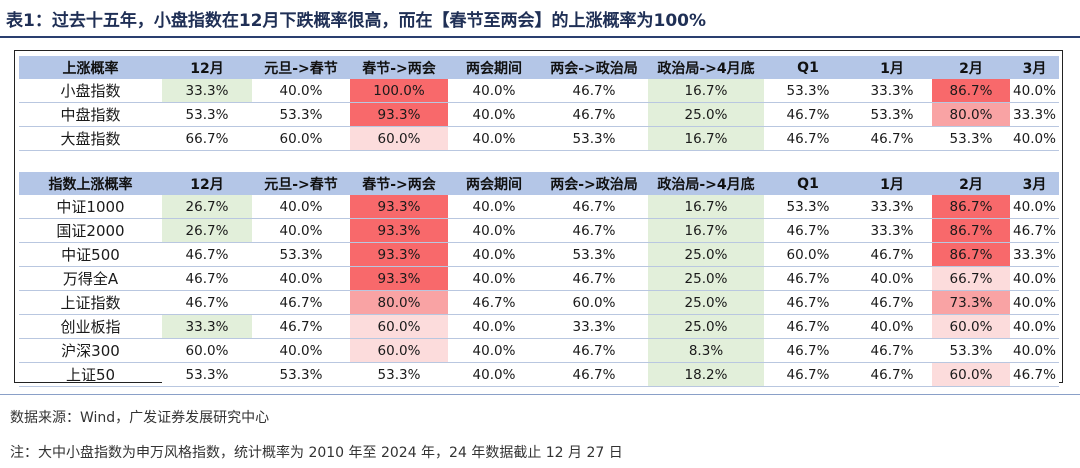  What do you see at coordinates (706, 67) in the screenshot?
I see `table1-column-header: 政治局->4月底` at bounding box center [706, 67].